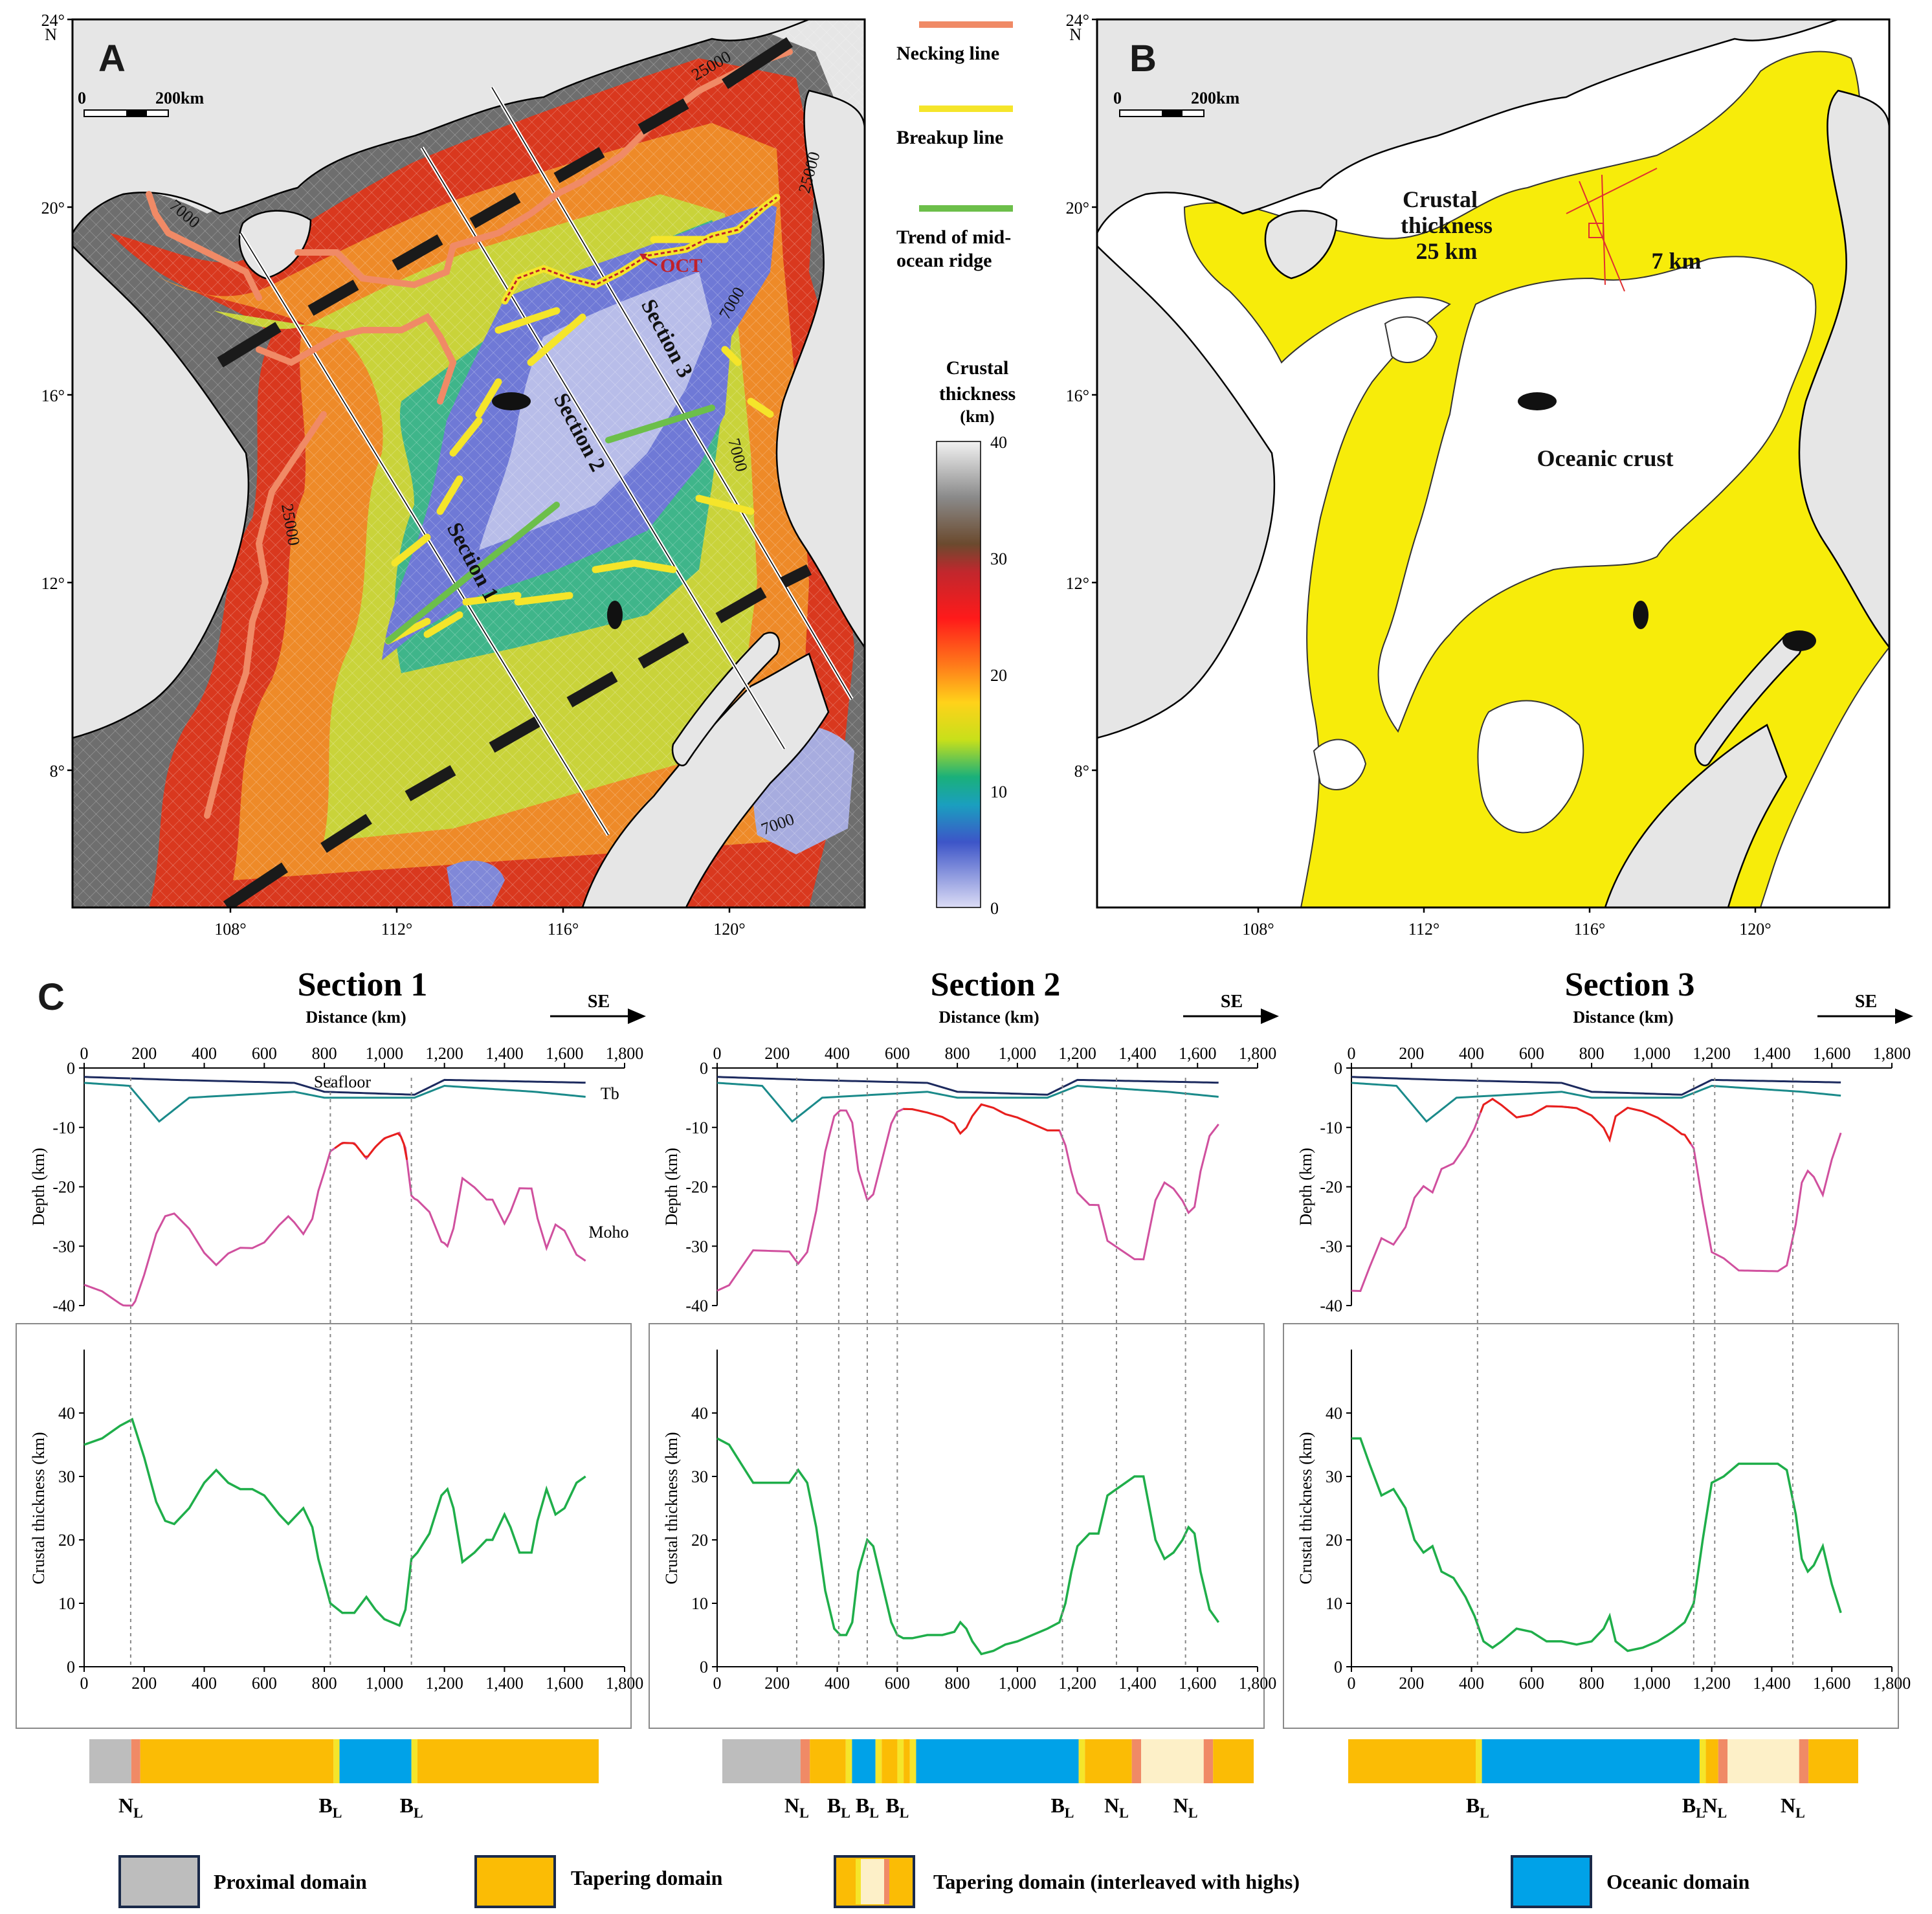 The height and width of the screenshot is (1914, 1932). Describe the element at coordinates (1676, 261) in the screenshot. I see `map-b-7km-label: 7 km` at that location.